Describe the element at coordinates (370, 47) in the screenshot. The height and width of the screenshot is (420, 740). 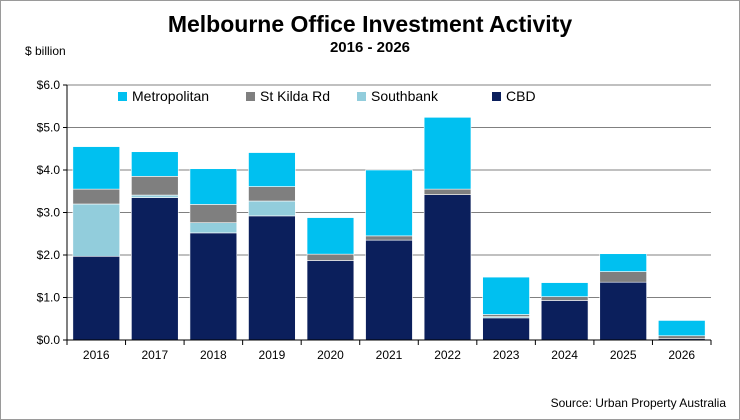
I see `chart-subtitle: 2016 - 2026` at that location.